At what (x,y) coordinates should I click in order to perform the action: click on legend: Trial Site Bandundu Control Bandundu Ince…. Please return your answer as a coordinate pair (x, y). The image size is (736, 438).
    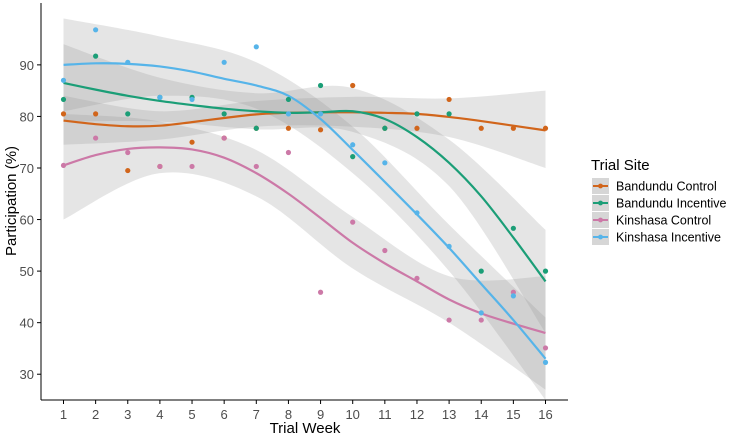
    Looking at the image, I should click on (659, 201).